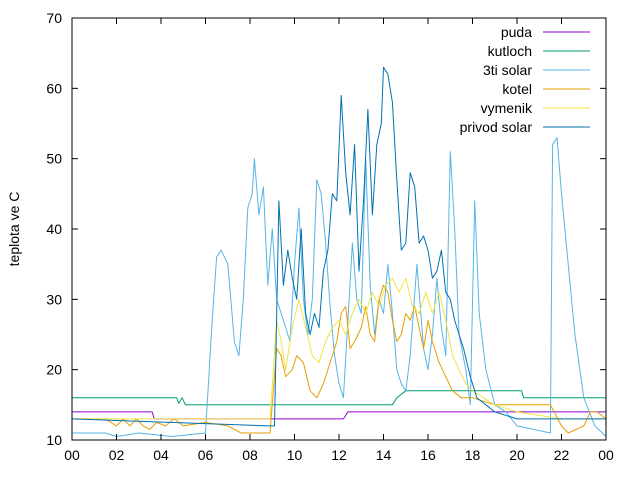 This screenshot has height=480, width=640. Describe the element at coordinates (516, 32) in the screenshot. I see `legend-label: puda` at that location.